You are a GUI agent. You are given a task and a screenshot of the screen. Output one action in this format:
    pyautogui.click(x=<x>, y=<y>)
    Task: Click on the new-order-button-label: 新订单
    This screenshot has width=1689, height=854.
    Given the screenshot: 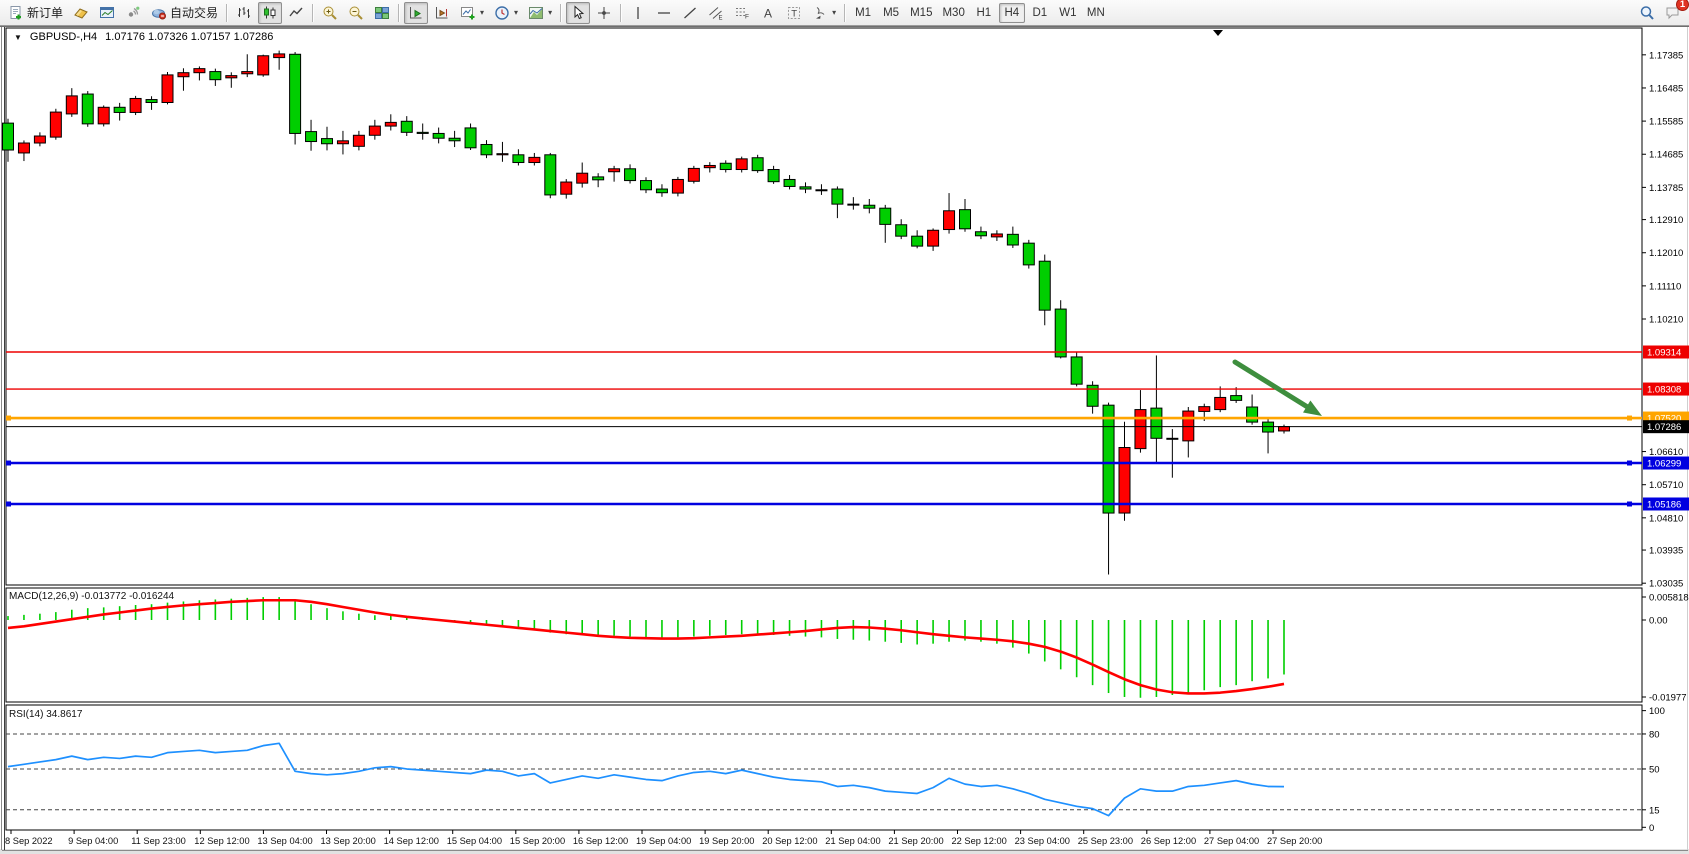 What is the action you would take?
    pyautogui.click(x=45, y=13)
    